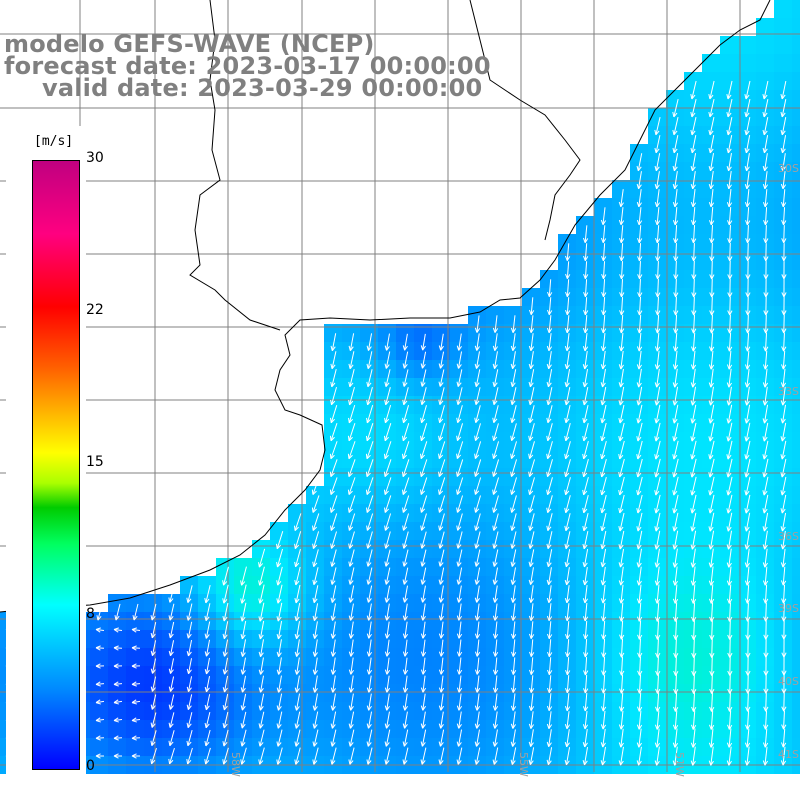  Describe the element at coordinates (56, 465) in the screenshot. I see `colorbar-gradient` at that location.